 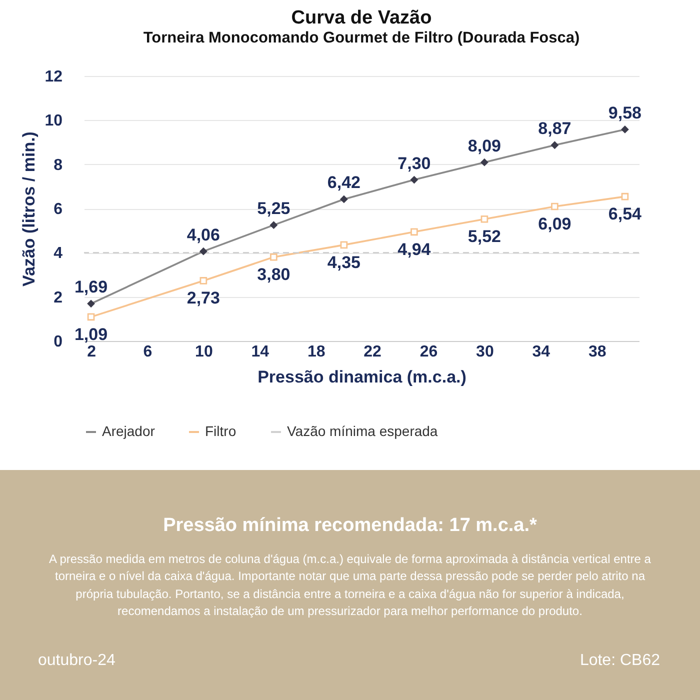 What do you see at coordinates (555, 224) in the screenshot?
I see `data-label: 6,09` at bounding box center [555, 224].